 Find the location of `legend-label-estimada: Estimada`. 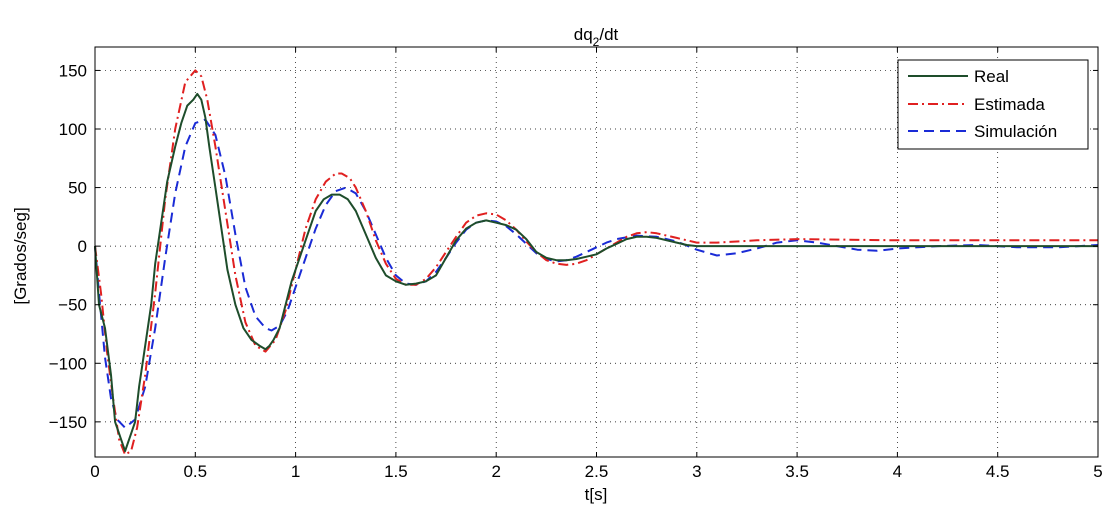

legend-label-estimada: Estimada is located at coordinates (1009, 104).